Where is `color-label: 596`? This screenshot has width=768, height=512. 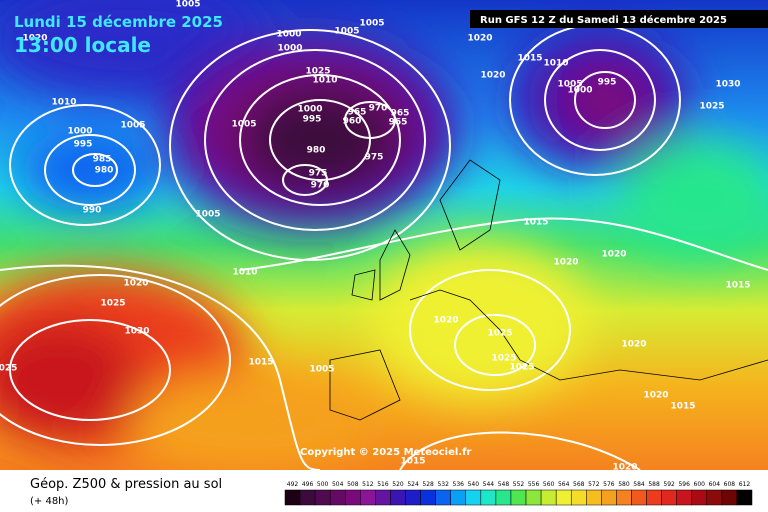
color-label: 596 is located at coordinates (684, 484).